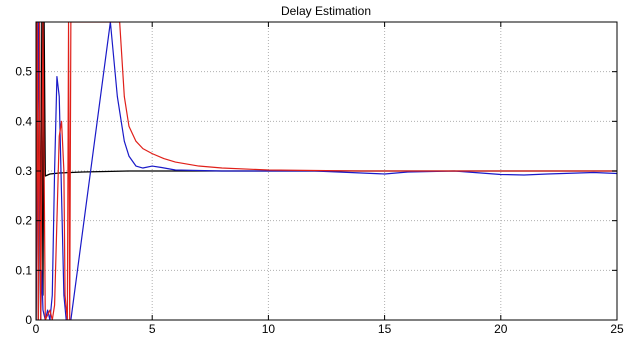 Image resolution: width=636 pixels, height=338 pixels. What do you see at coordinates (28, 320) in the screenshot?
I see `y-tick-label: 0` at bounding box center [28, 320].